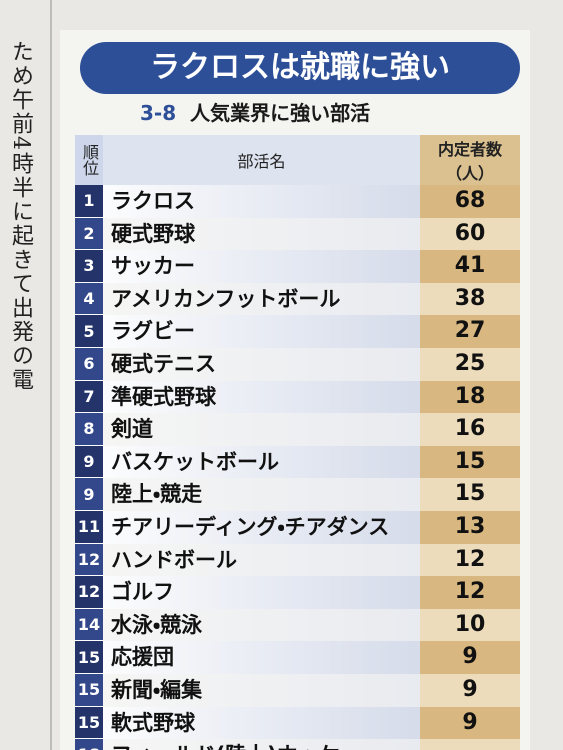 The width and height of the screenshot is (563, 750). I want to click on figure-number: 3-8, so click(158, 113).